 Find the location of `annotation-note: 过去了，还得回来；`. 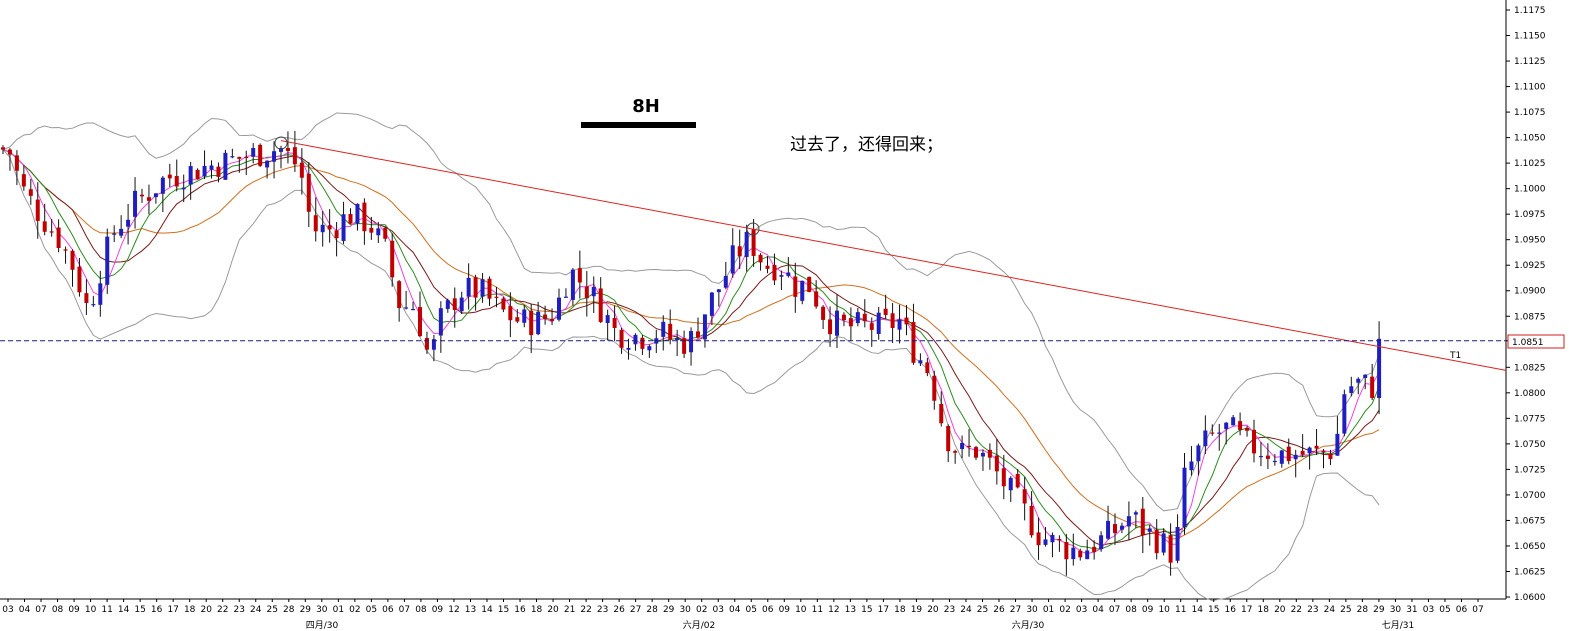

annotation-note: 过去了，还得回来； is located at coordinates (866, 145).